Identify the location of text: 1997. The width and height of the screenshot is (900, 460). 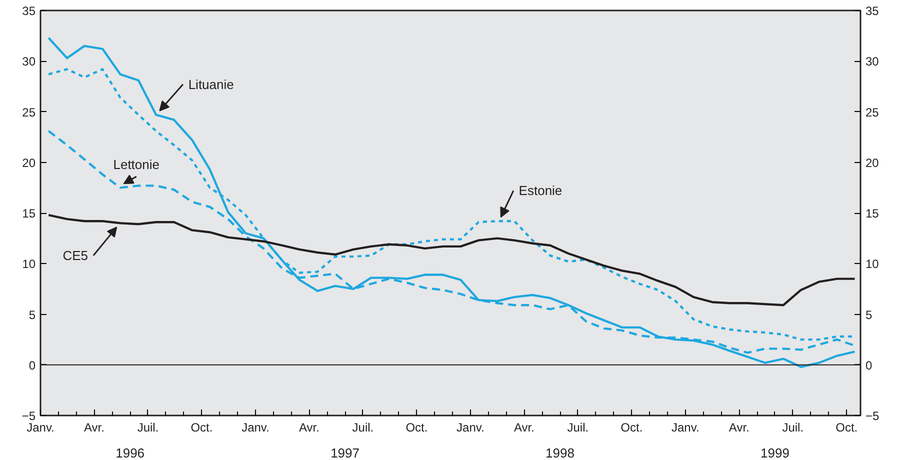
(345, 453).